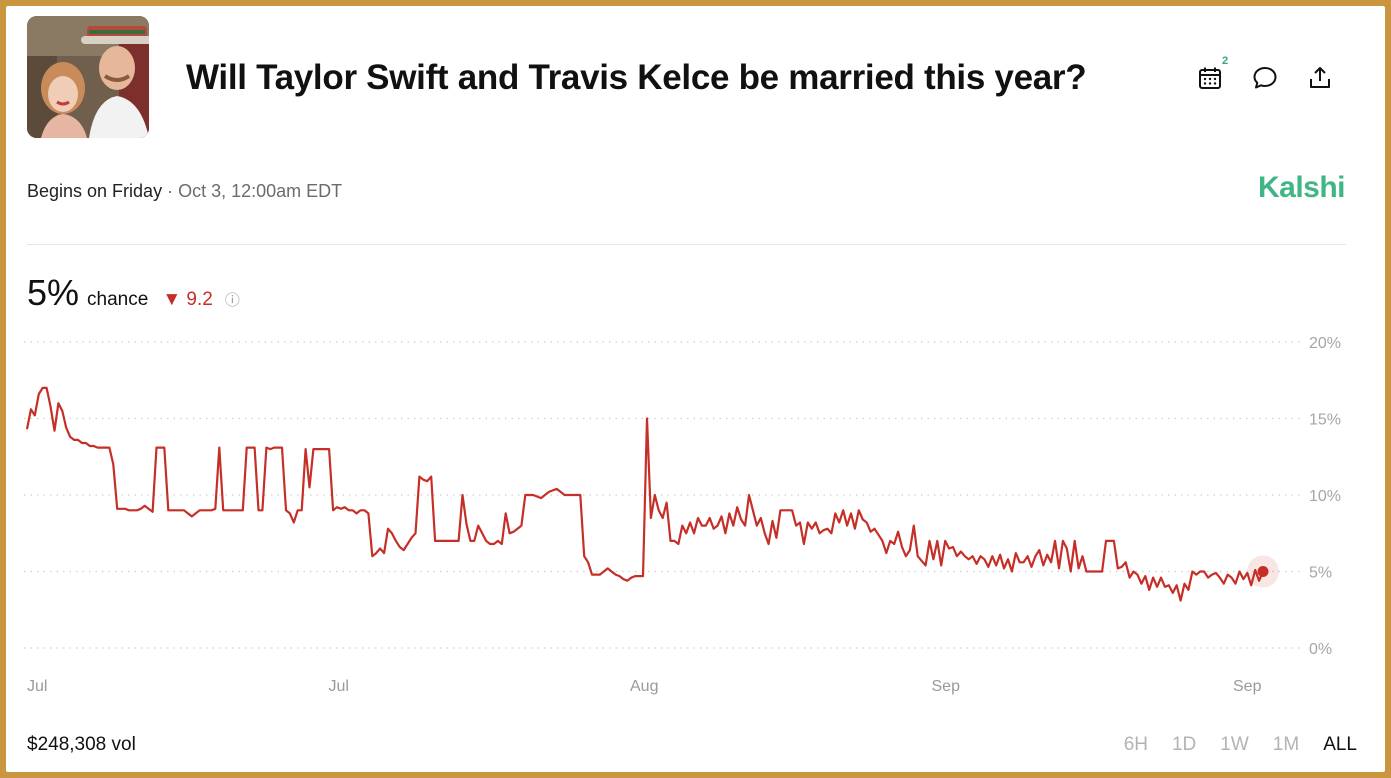  Describe the element at coordinates (232, 300) in the screenshot. I see `info-icon: ⓘ` at that location.